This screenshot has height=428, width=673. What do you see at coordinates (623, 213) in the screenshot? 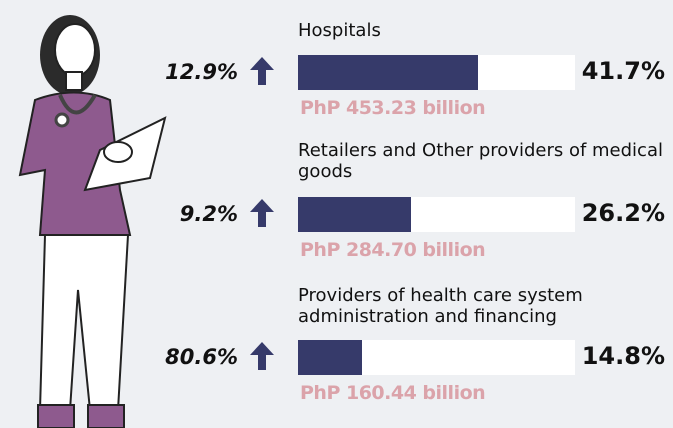
I see `value-label: 26.2%` at bounding box center [623, 213].